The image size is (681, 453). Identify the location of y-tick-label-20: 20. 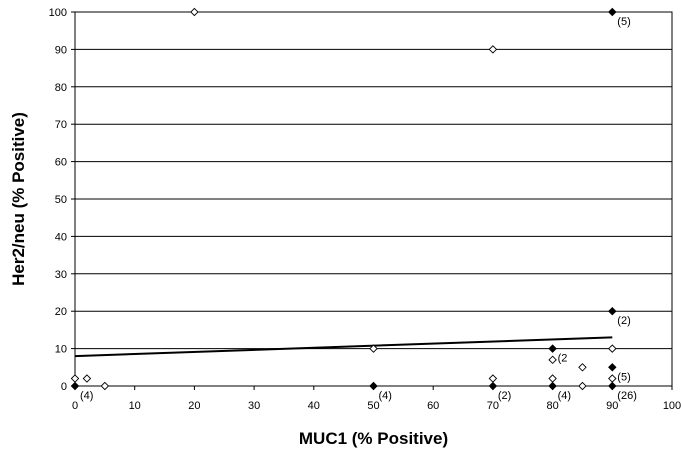
(61, 312).